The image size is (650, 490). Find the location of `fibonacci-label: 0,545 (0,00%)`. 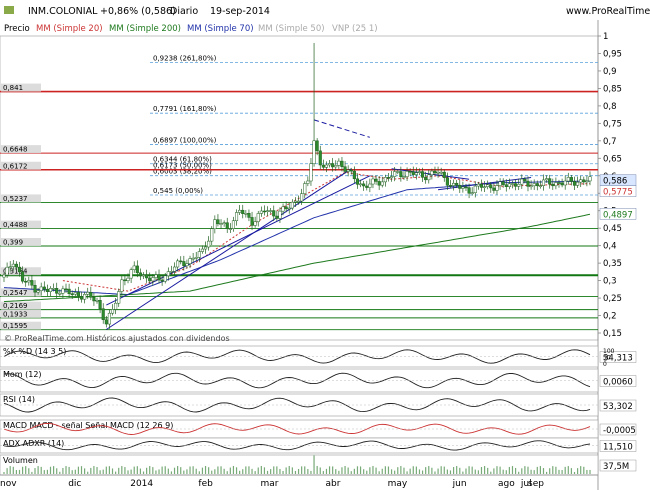

fibonacci-label: 0,545 (0,00%) is located at coordinates (178, 191).